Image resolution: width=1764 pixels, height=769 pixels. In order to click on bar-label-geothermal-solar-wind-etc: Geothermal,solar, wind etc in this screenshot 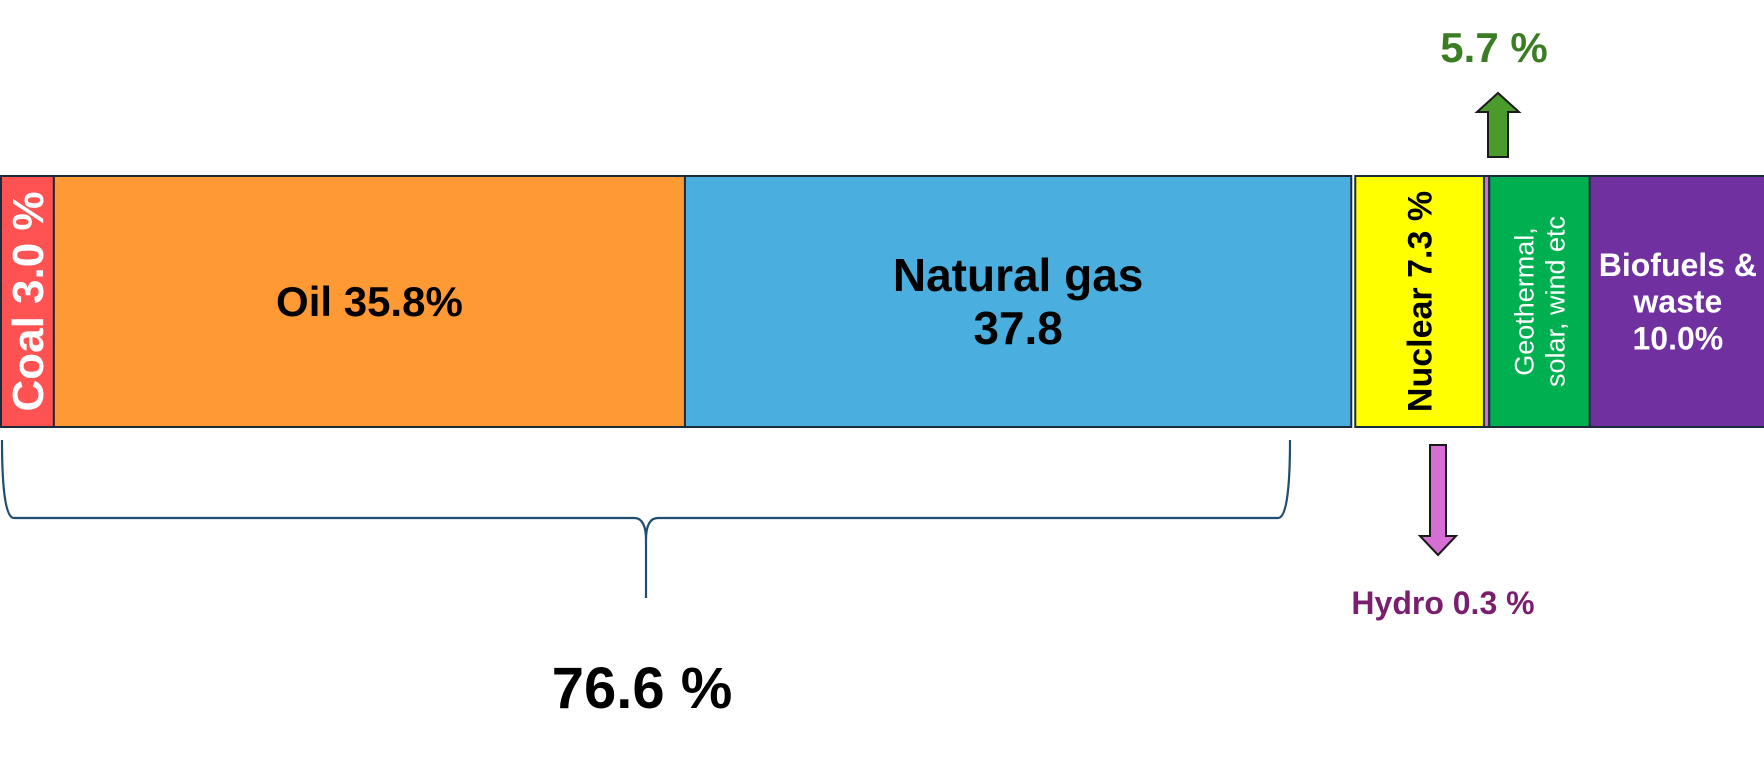, I will do `click(1539, 301)`.